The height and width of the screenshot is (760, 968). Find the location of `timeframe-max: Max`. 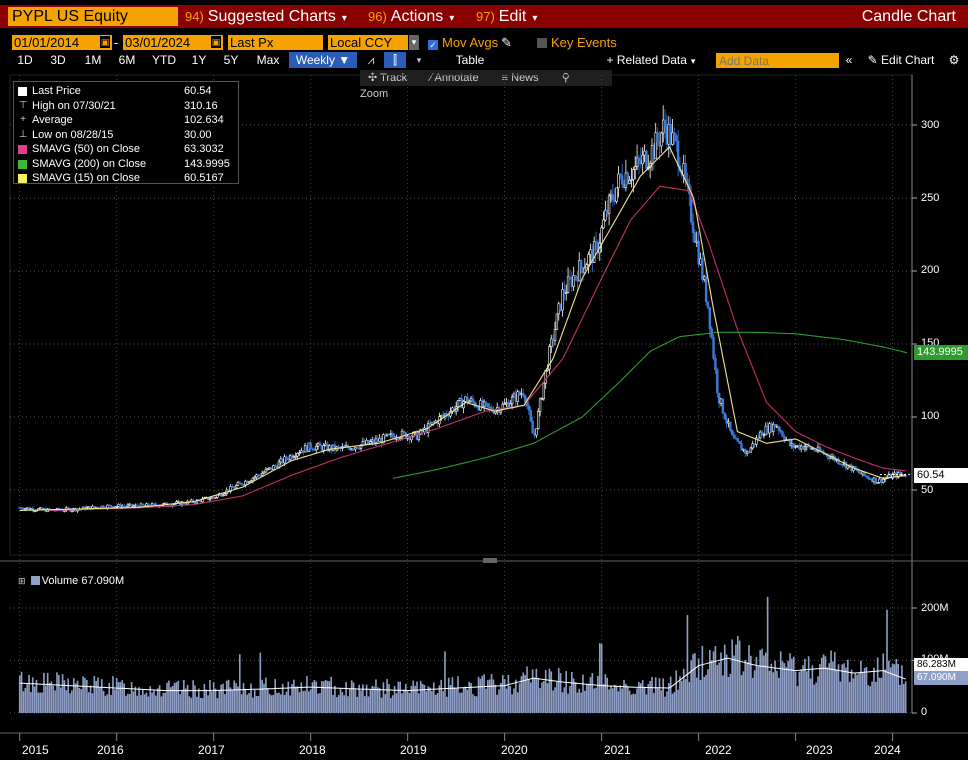

timeframe-max: Max is located at coordinates (268, 60).